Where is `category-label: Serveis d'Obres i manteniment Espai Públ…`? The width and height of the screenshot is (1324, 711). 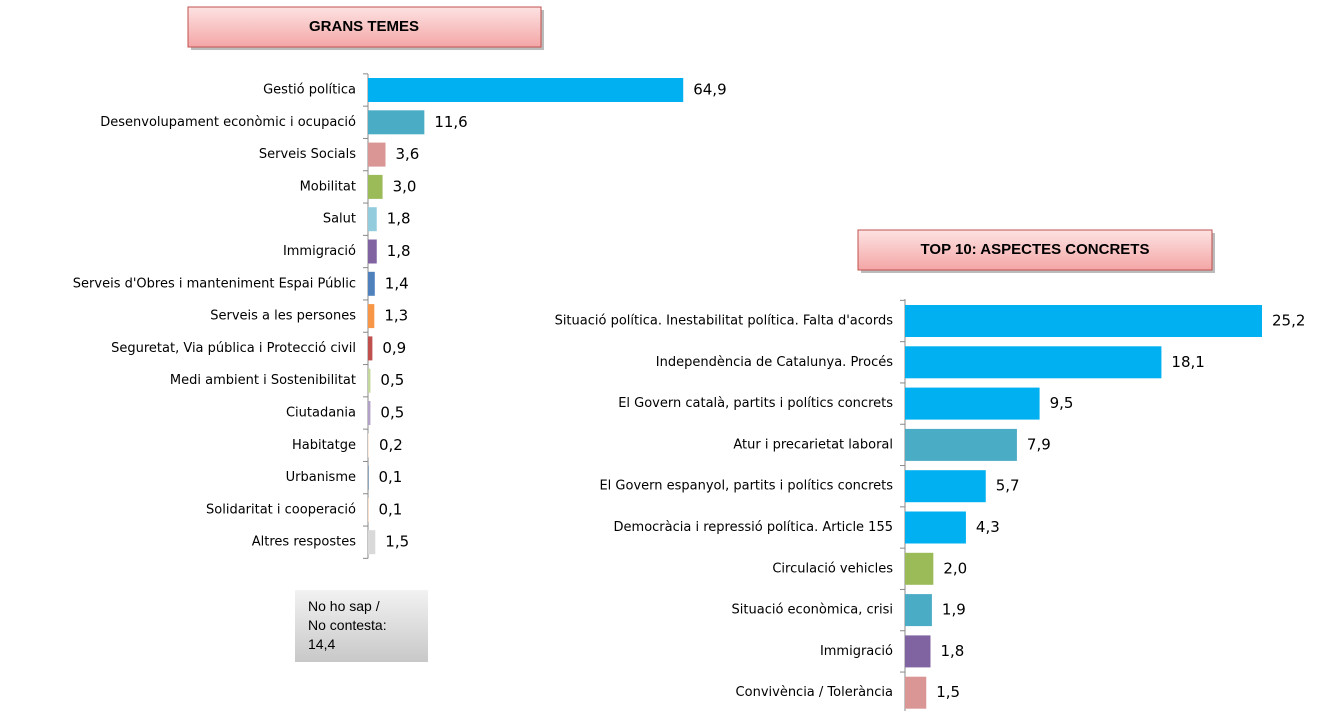
category-label: Serveis d'Obres i manteniment Espai Públ… is located at coordinates (214, 283).